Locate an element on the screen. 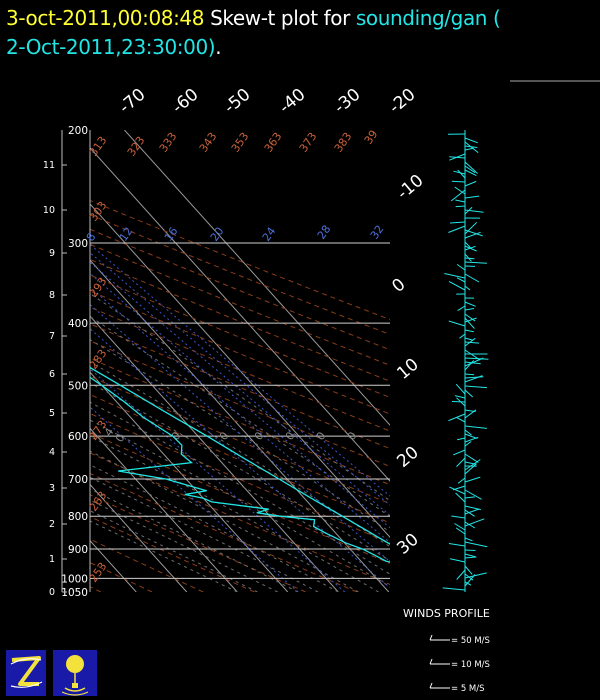 This screenshot has height=700, width=600. mixing-ratio-label: 24 is located at coordinates (269, 234).